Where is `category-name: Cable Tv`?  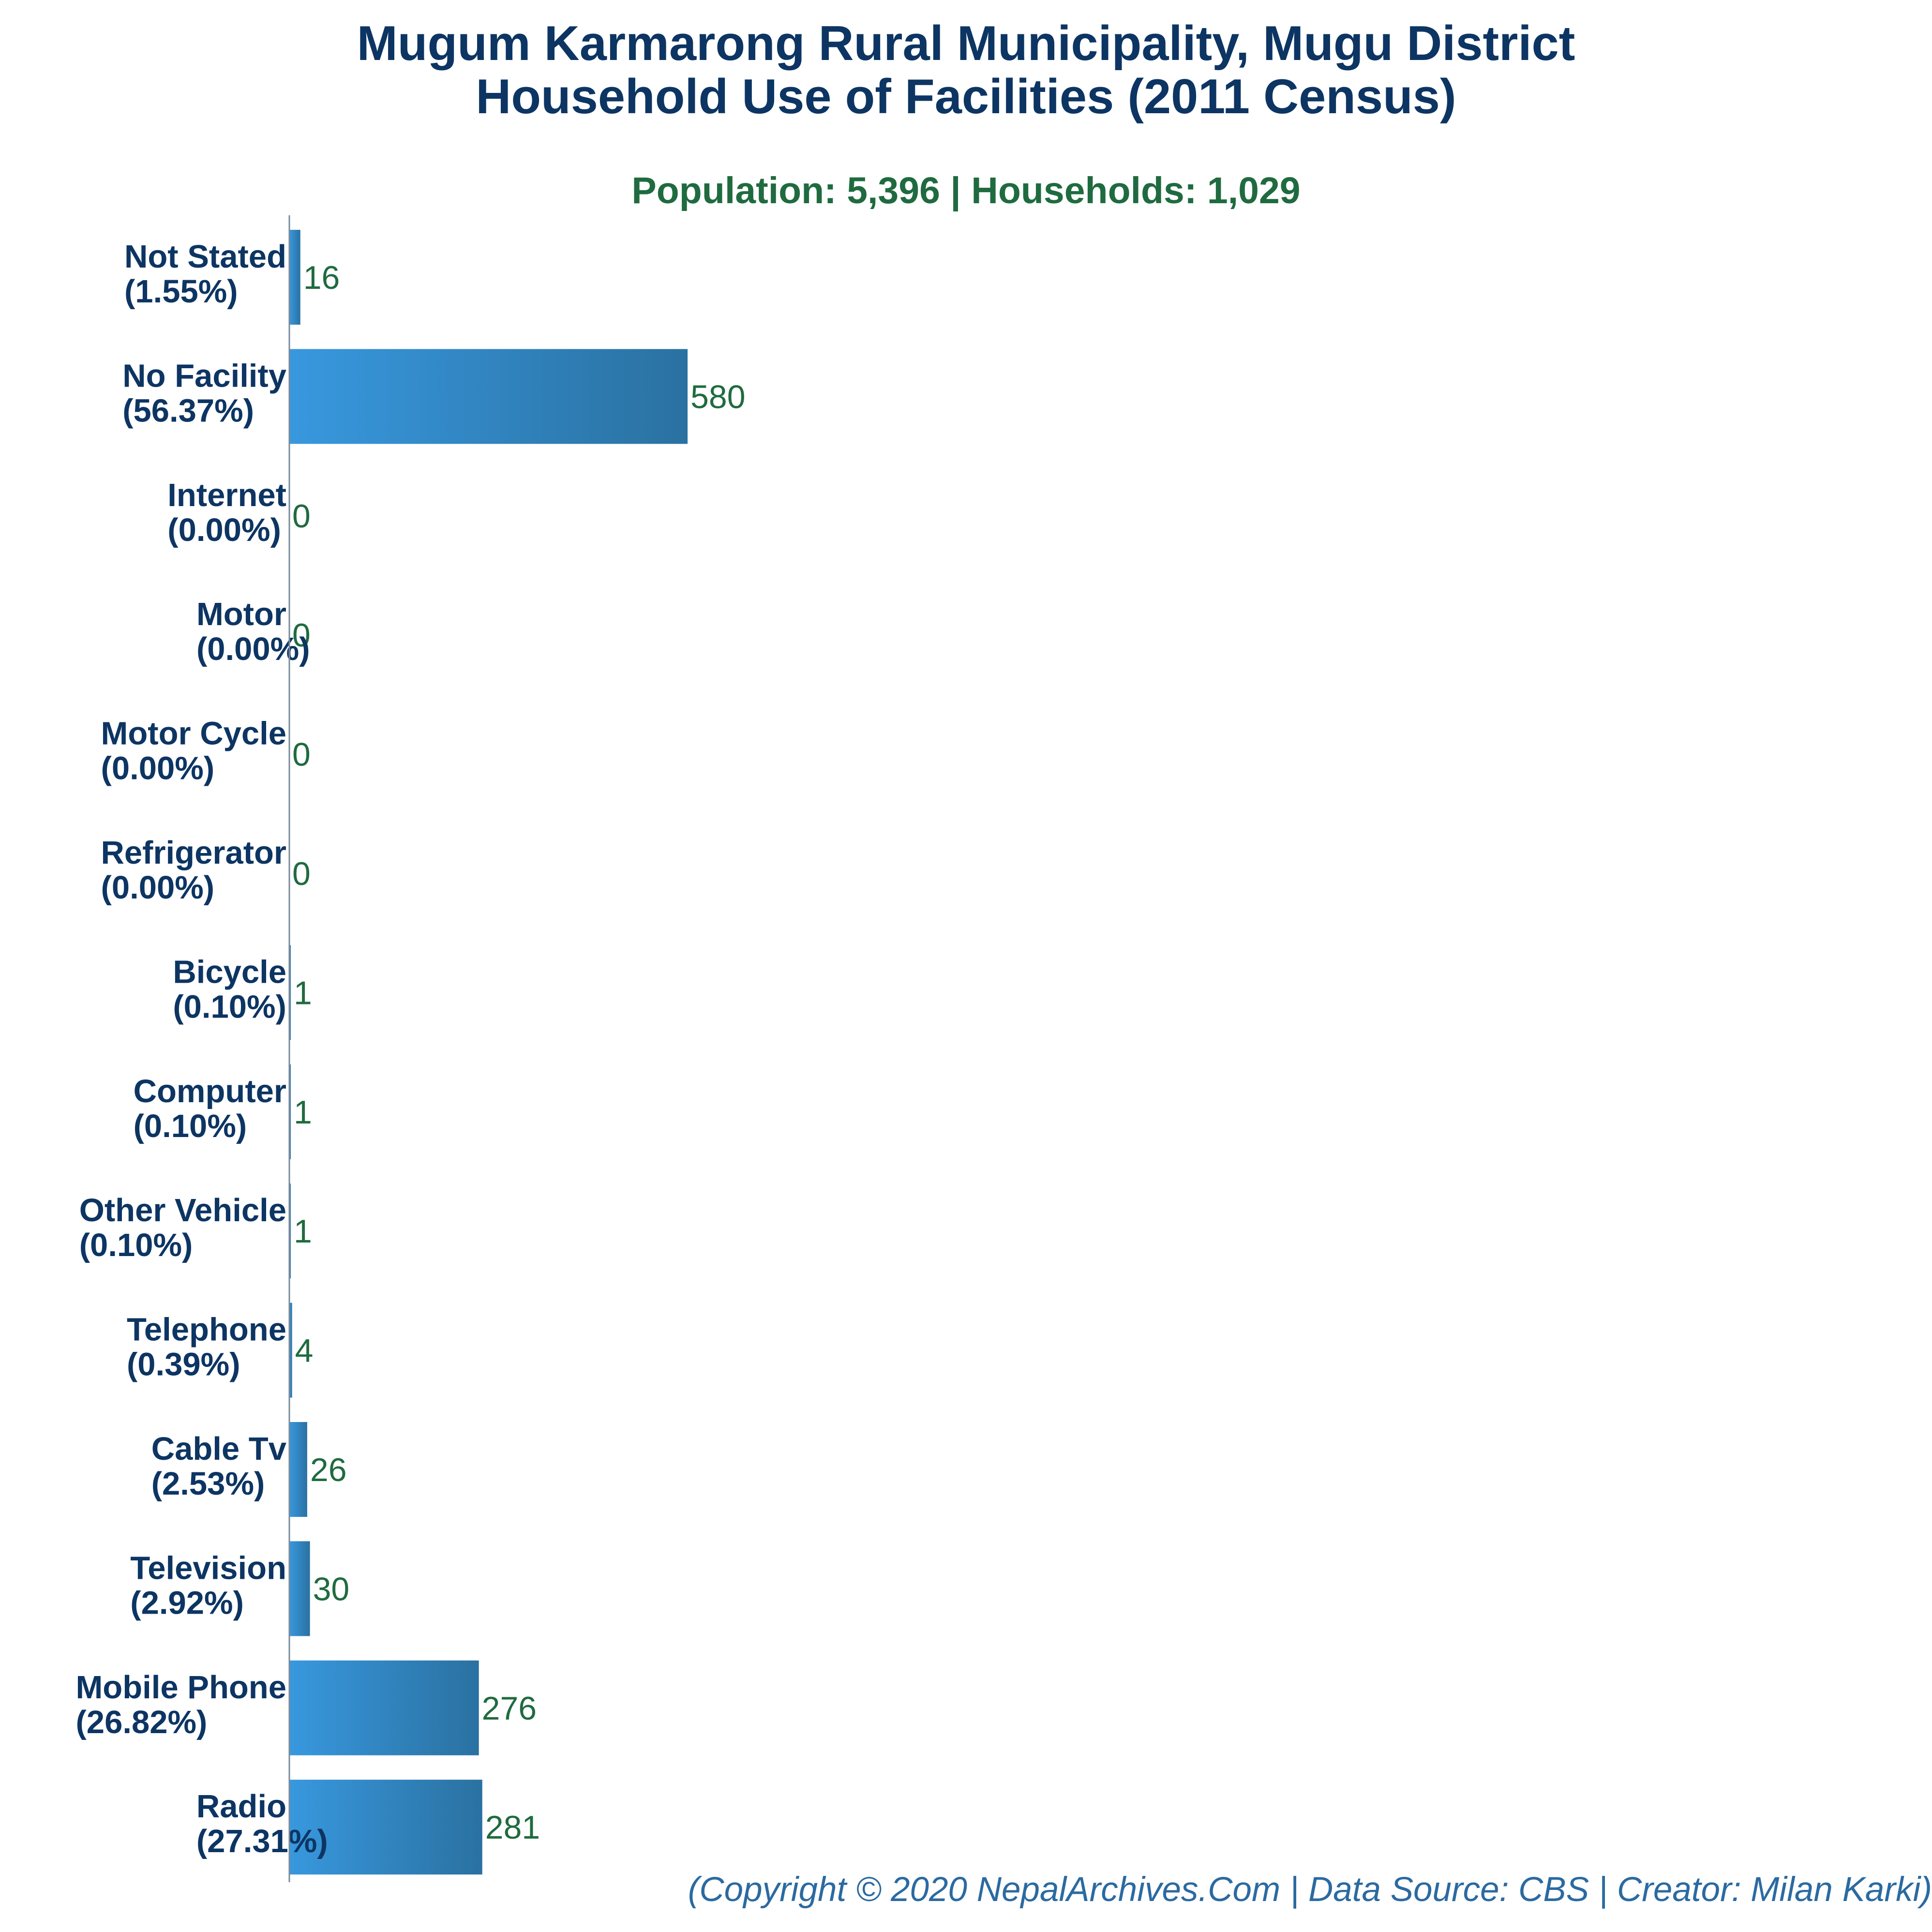 category-name: Cable Tv is located at coordinates (218, 1449).